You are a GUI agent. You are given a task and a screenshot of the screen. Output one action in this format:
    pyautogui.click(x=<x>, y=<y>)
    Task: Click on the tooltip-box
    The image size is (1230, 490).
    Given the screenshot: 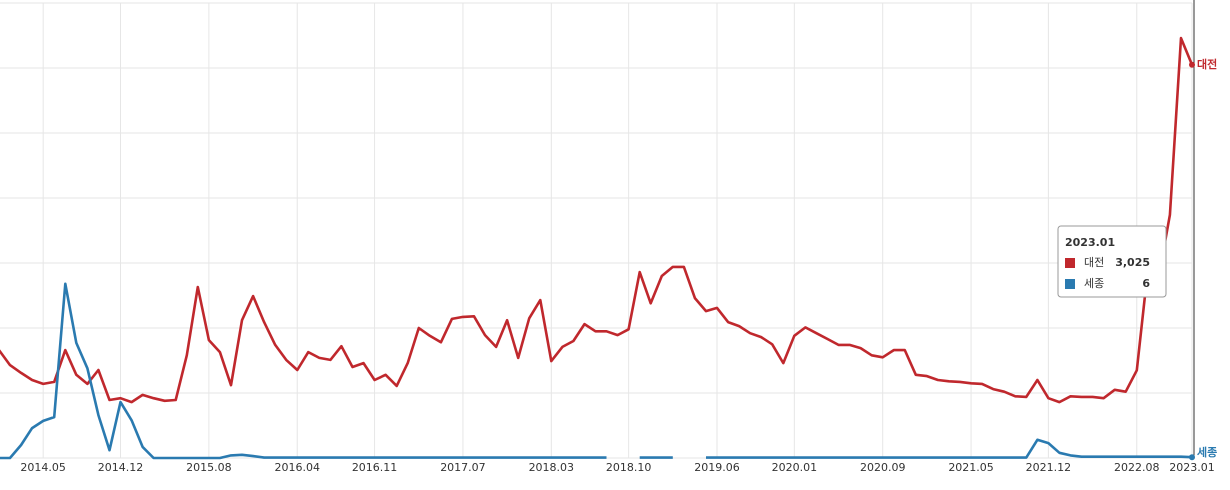 What is the action you would take?
    pyautogui.click(x=1112, y=261)
    